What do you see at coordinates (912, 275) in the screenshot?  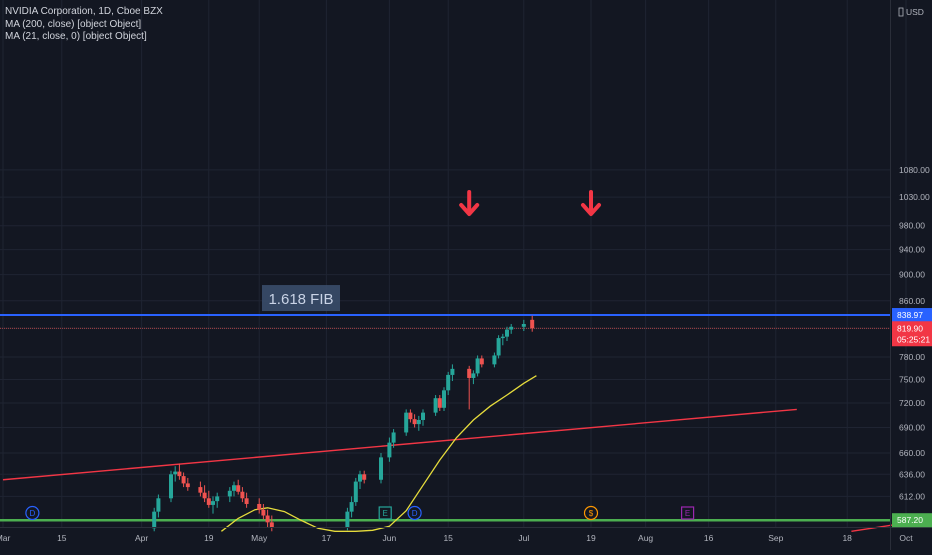 I see `price-axis-label: 900.00` at bounding box center [912, 275].